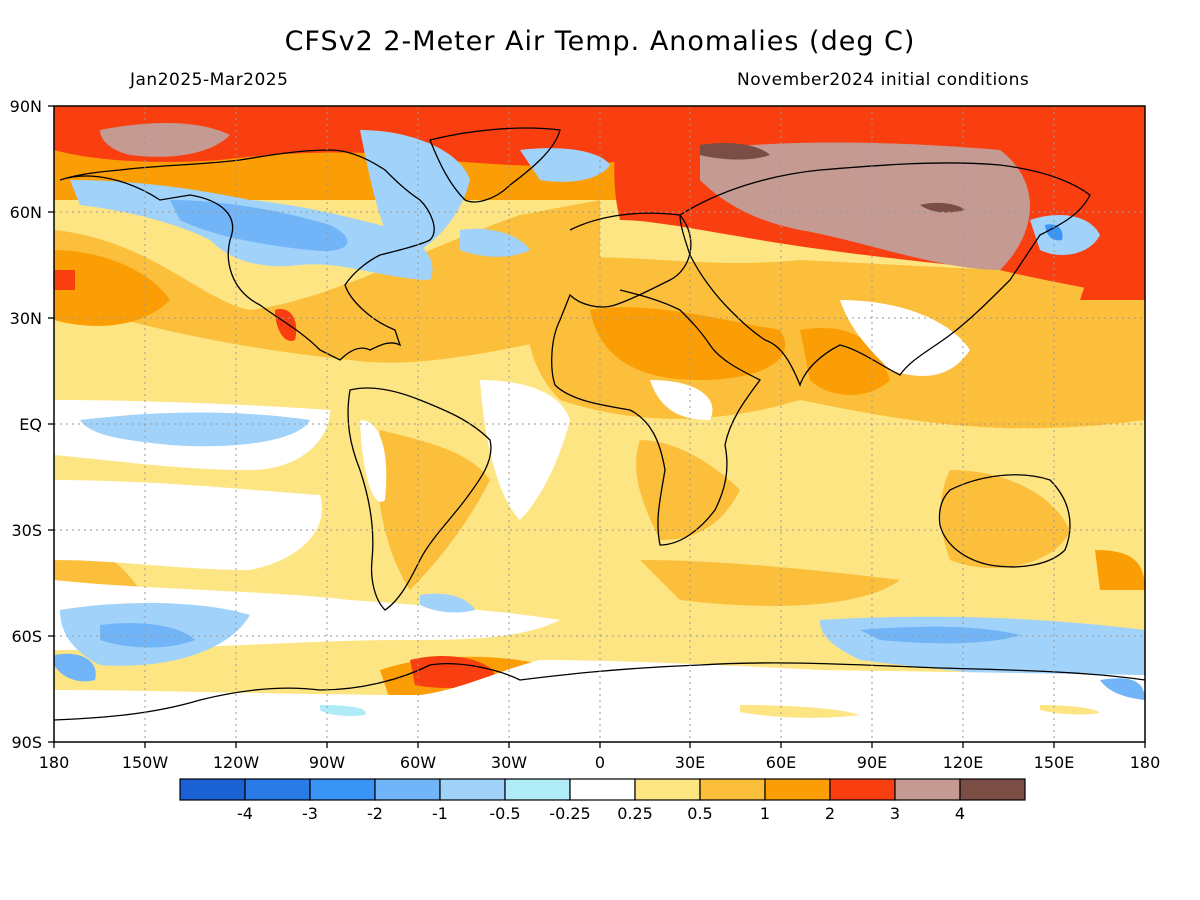  Describe the element at coordinates (418, 762) in the screenshot. I see `lon-label: 60W` at that location.